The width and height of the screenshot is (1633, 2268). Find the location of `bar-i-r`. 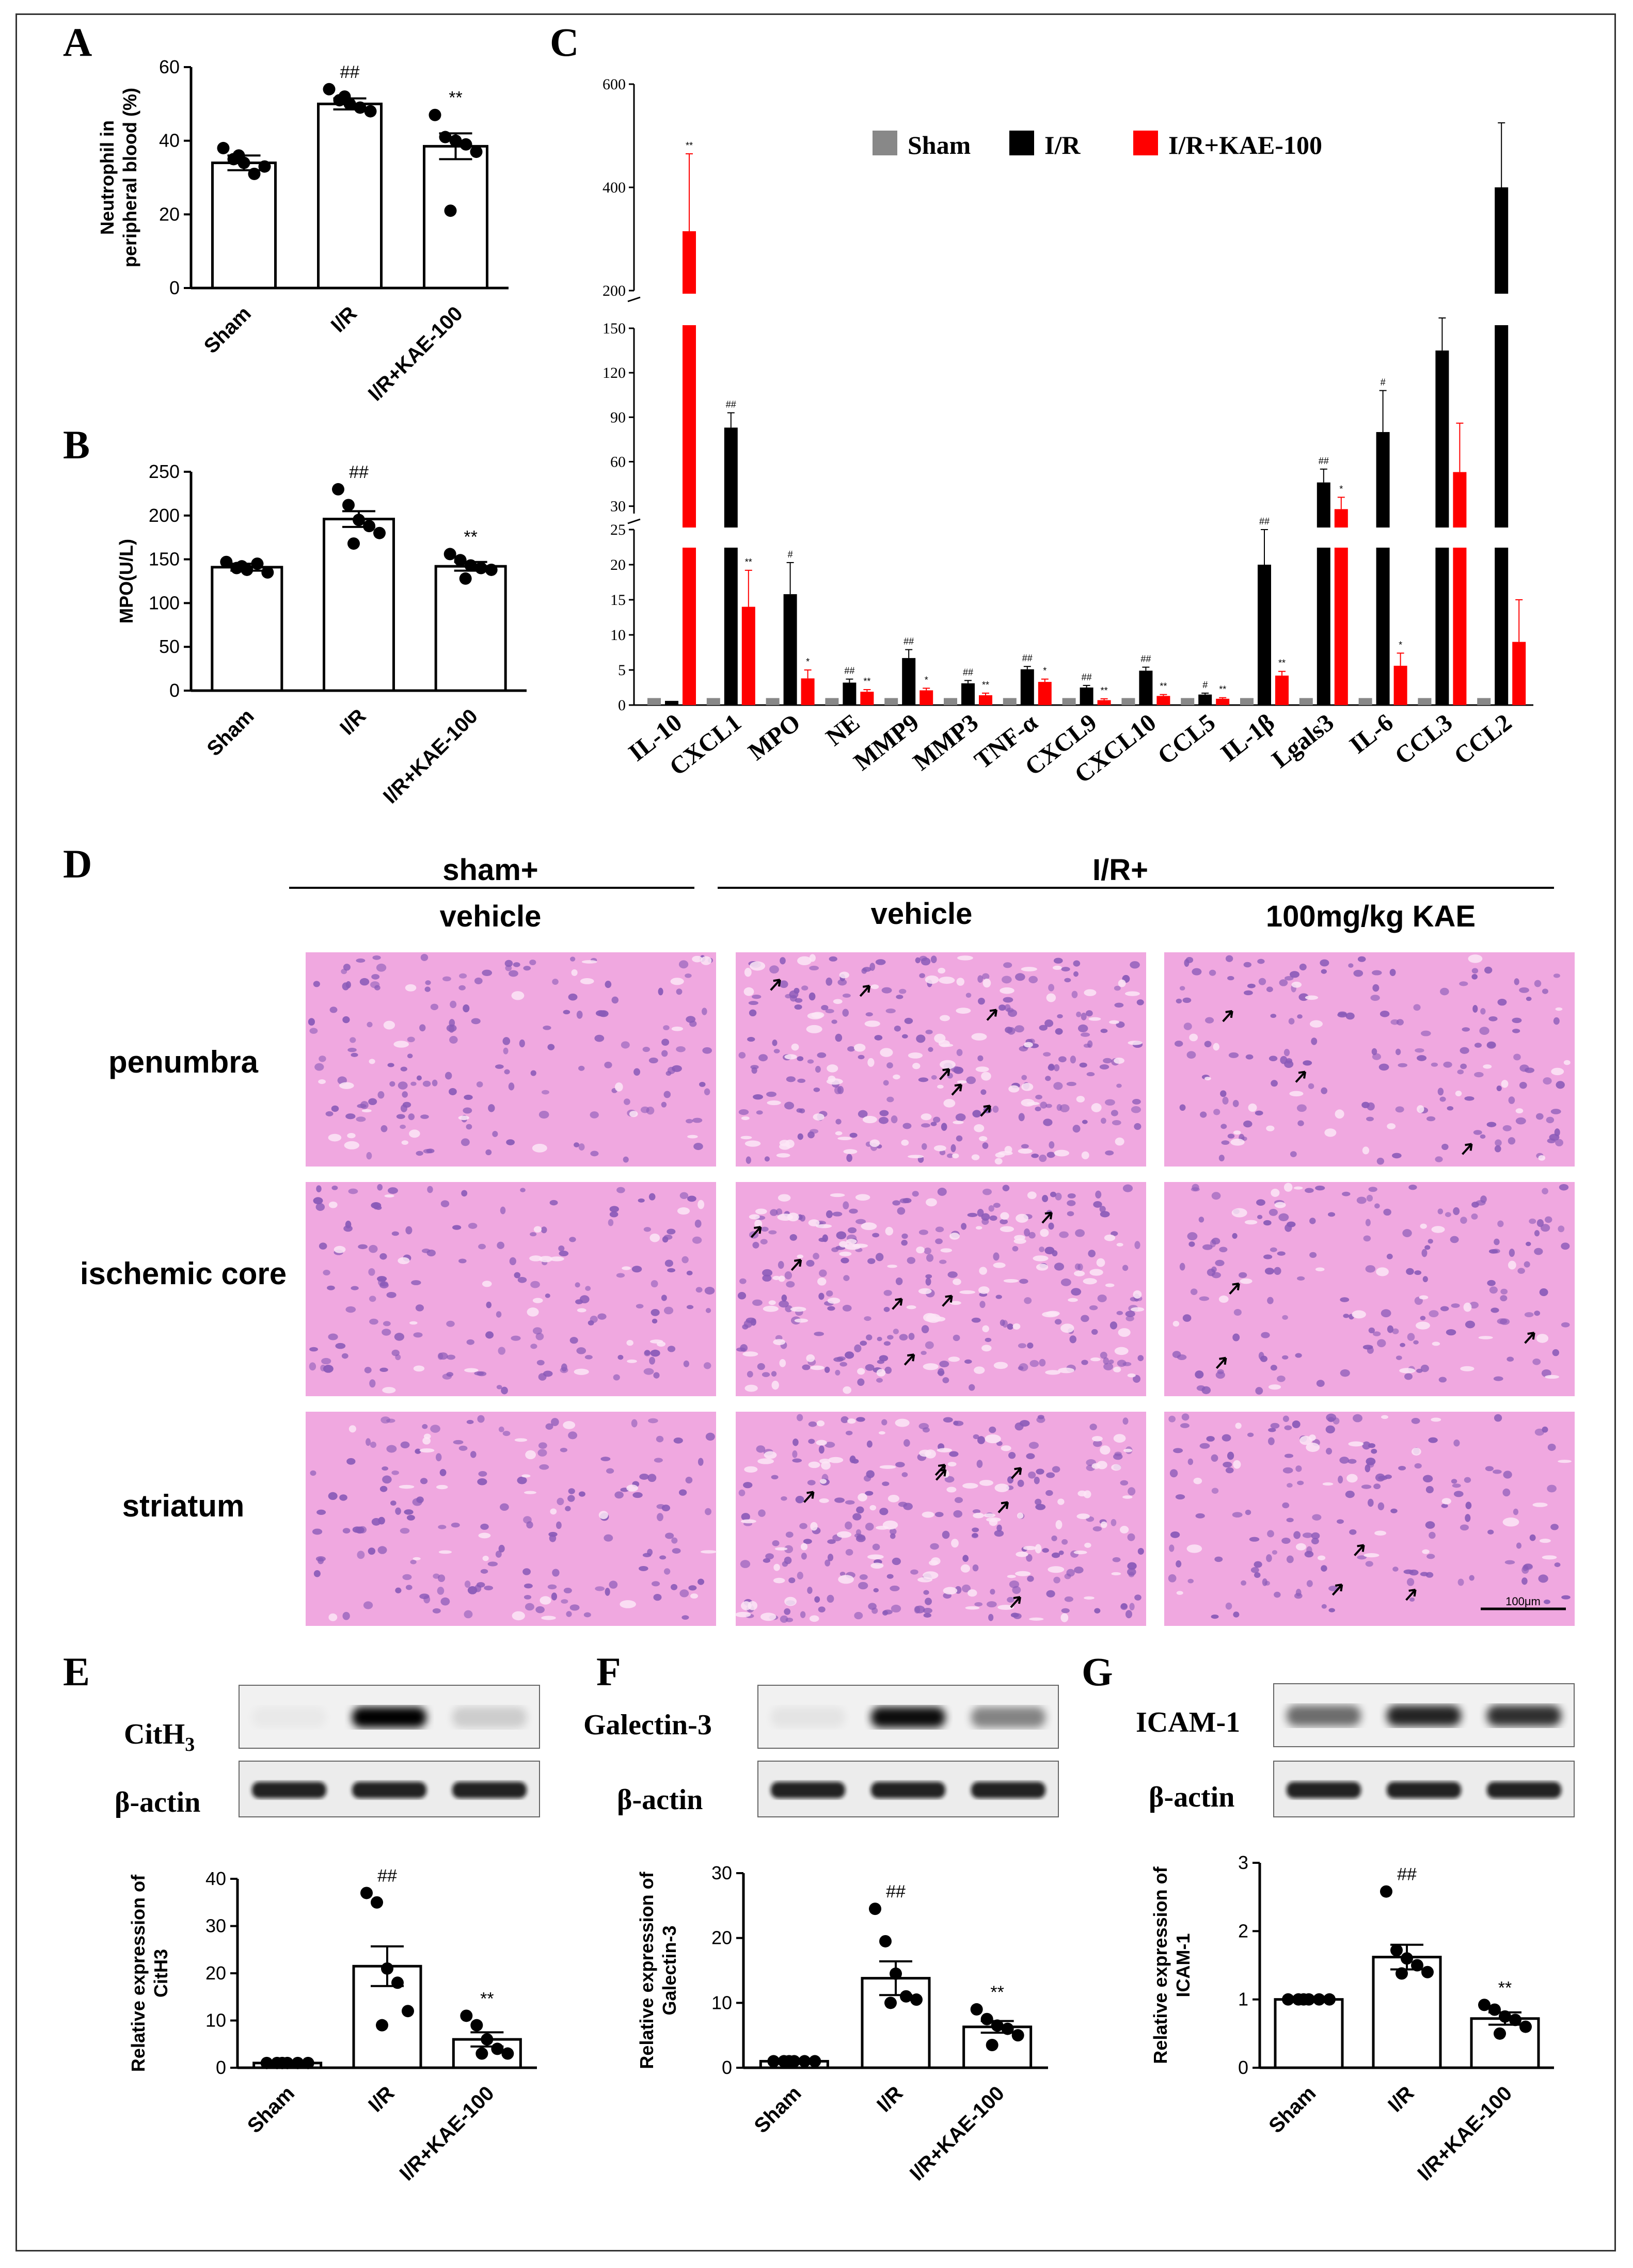

bar-i-r is located at coordinates (1146, 687).